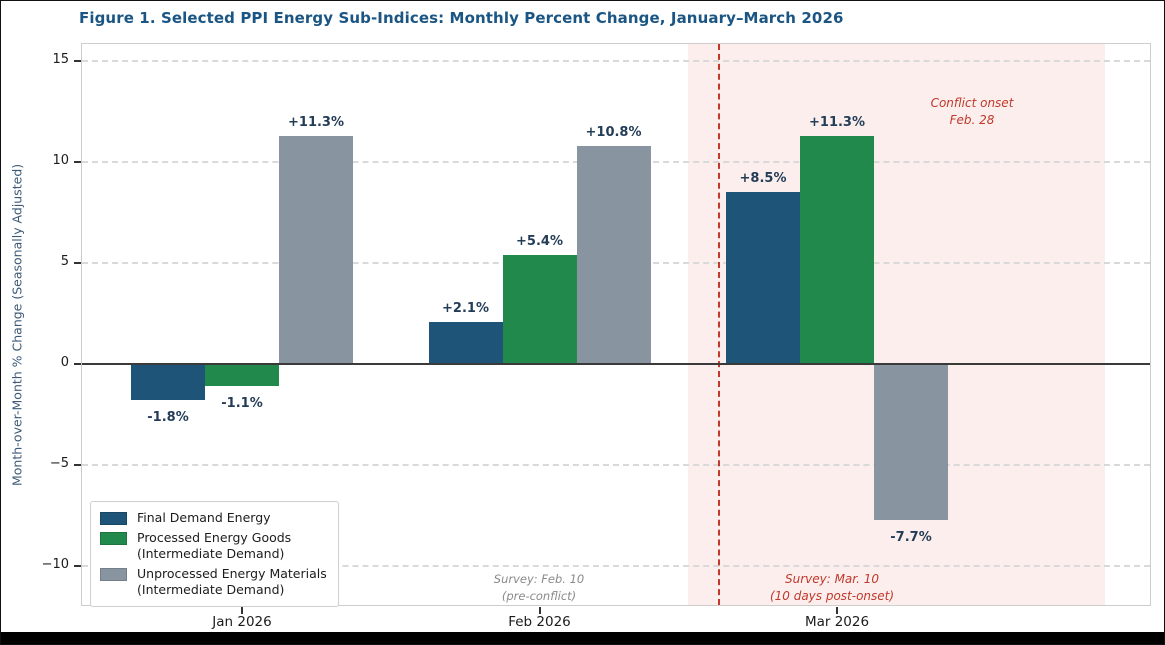 The width and height of the screenshot is (1165, 645). I want to click on bar-value-label: +2.1%, so click(465, 308).